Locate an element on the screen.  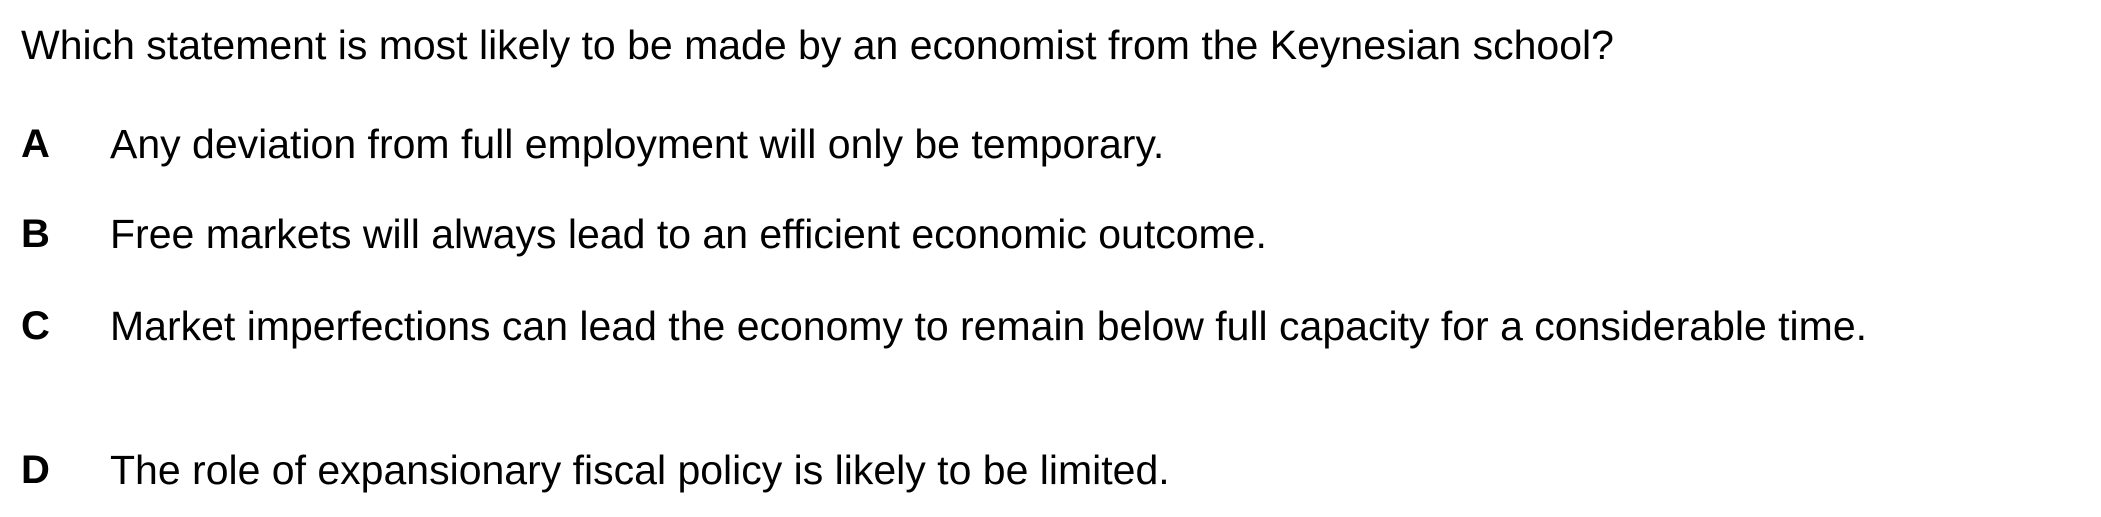
option-letter: D is located at coordinates (35, 470).